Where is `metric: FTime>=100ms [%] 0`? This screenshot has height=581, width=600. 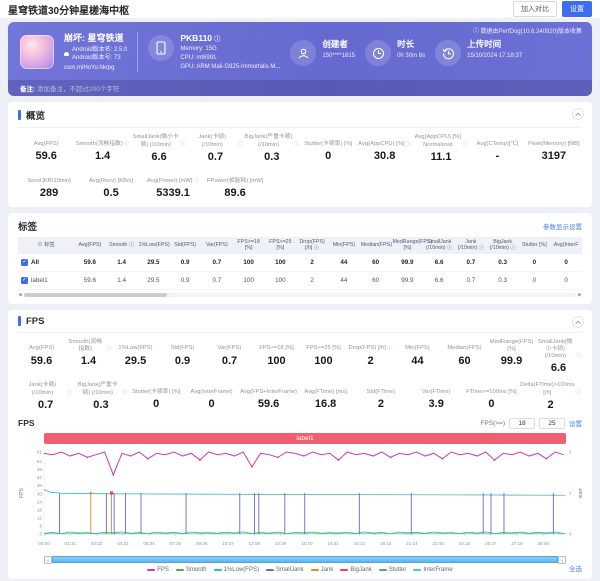 metric: FTime>=100ms [%] 0 is located at coordinates (491, 396).